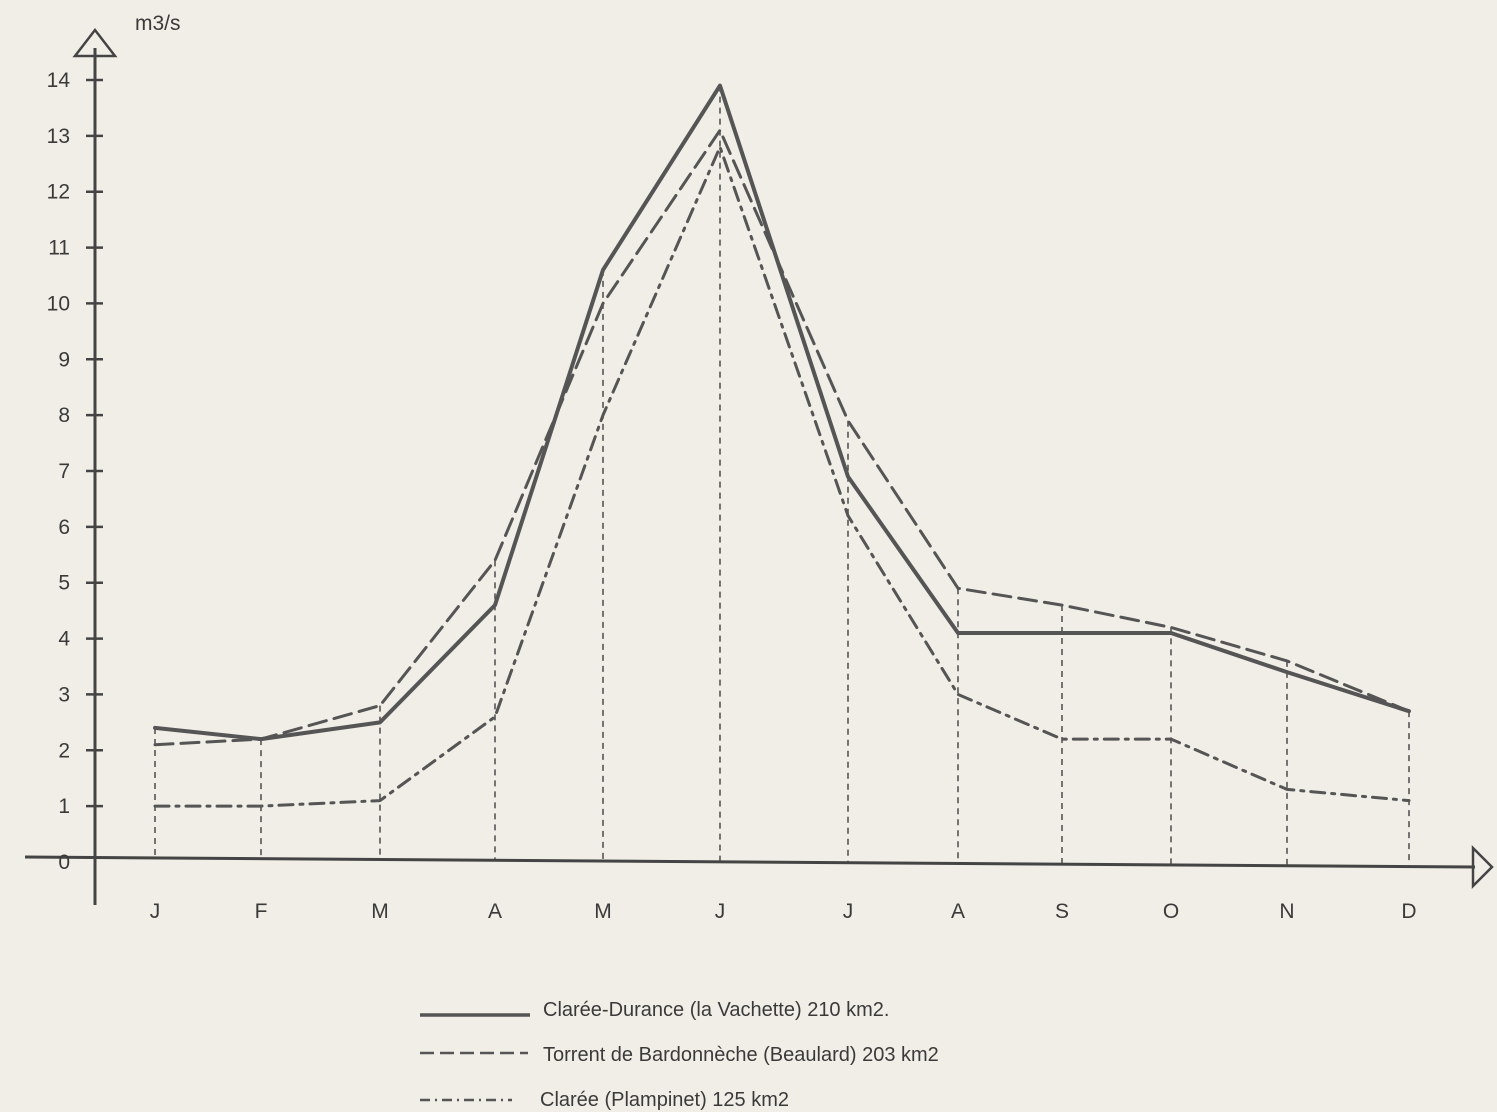 This screenshot has height=1112, width=1497. I want to click on x-tick-label: S, so click(1062, 911).